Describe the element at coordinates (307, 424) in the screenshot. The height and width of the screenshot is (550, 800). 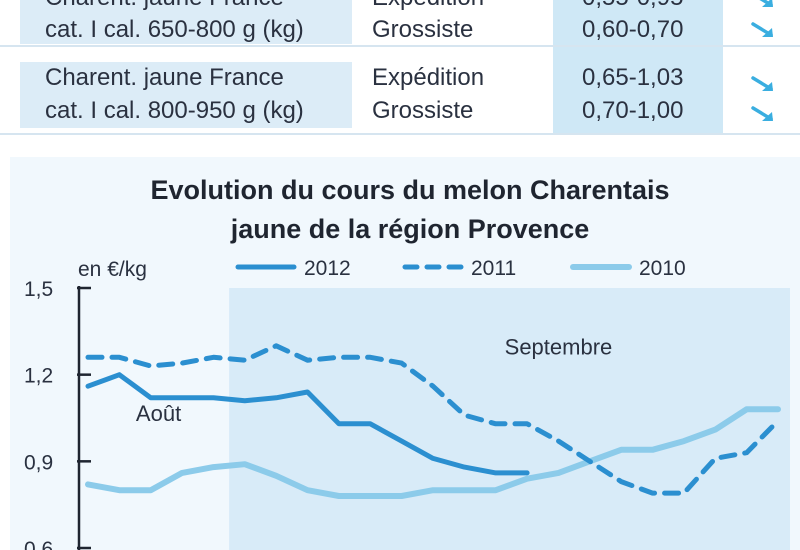
I see `series-line-2012` at that location.